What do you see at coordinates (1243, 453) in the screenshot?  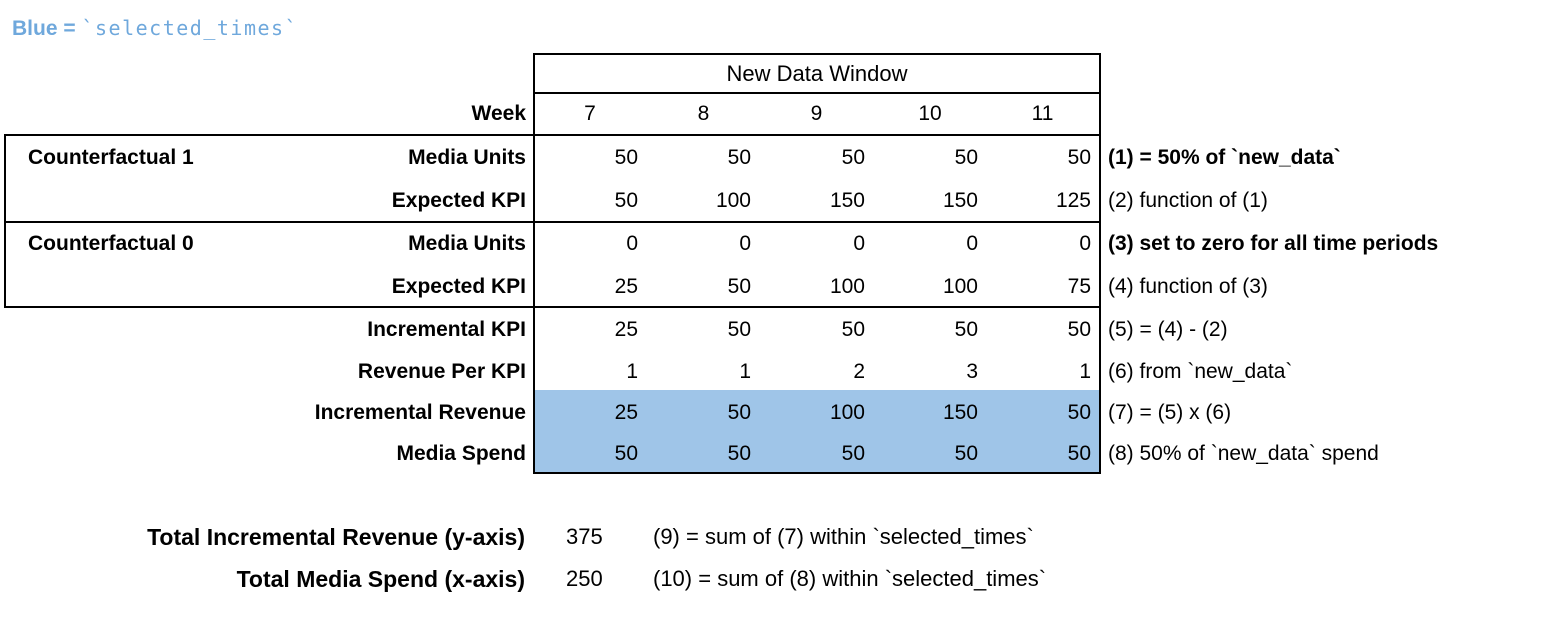 I see `row-note-8: (8) 50% of `new_data` spend` at bounding box center [1243, 453].